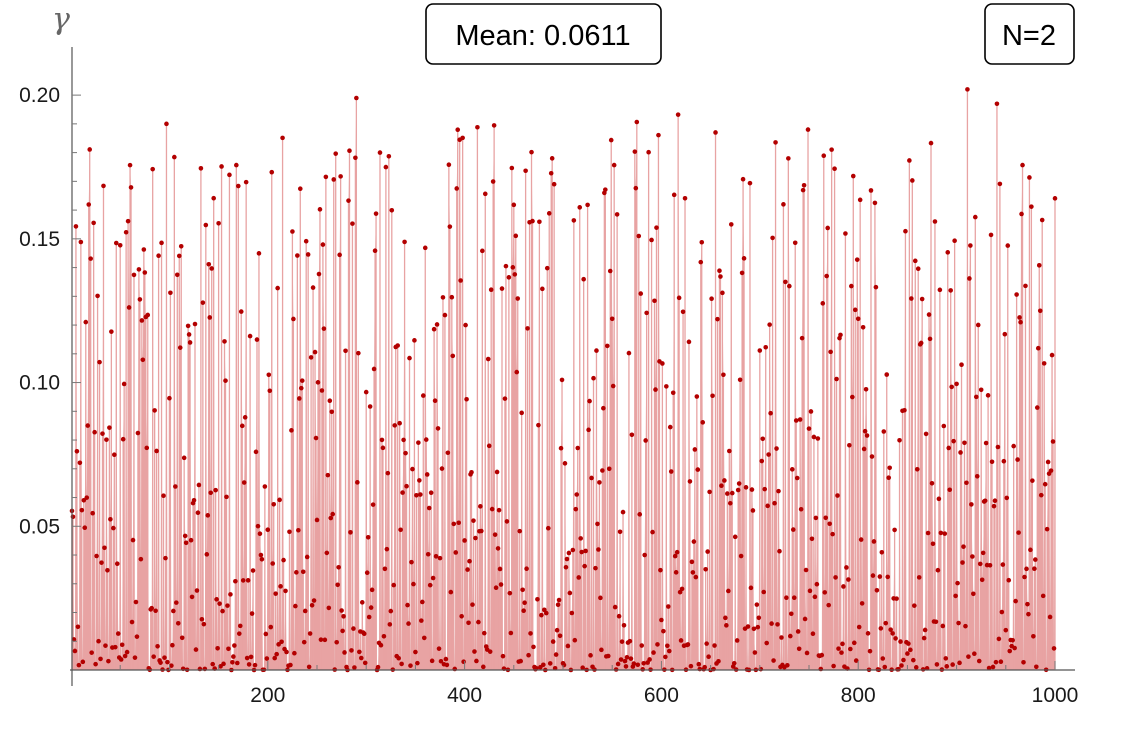 The image size is (1126, 734). What do you see at coordinates (50, 363) in the screenshot?
I see `y-axis-ticks: 0.05 0.10 0.15 0.20` at bounding box center [50, 363].